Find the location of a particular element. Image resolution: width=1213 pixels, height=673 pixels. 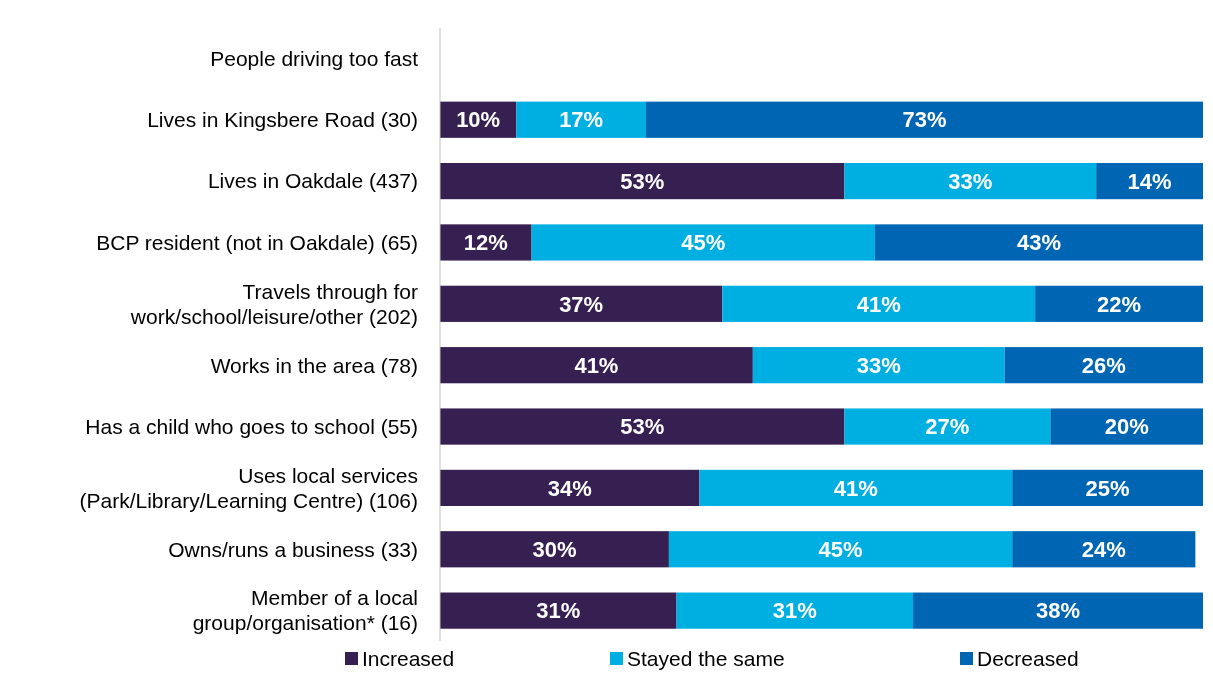

y-tick-label: Lives in Kingsbere Road (30) is located at coordinates (282, 120).